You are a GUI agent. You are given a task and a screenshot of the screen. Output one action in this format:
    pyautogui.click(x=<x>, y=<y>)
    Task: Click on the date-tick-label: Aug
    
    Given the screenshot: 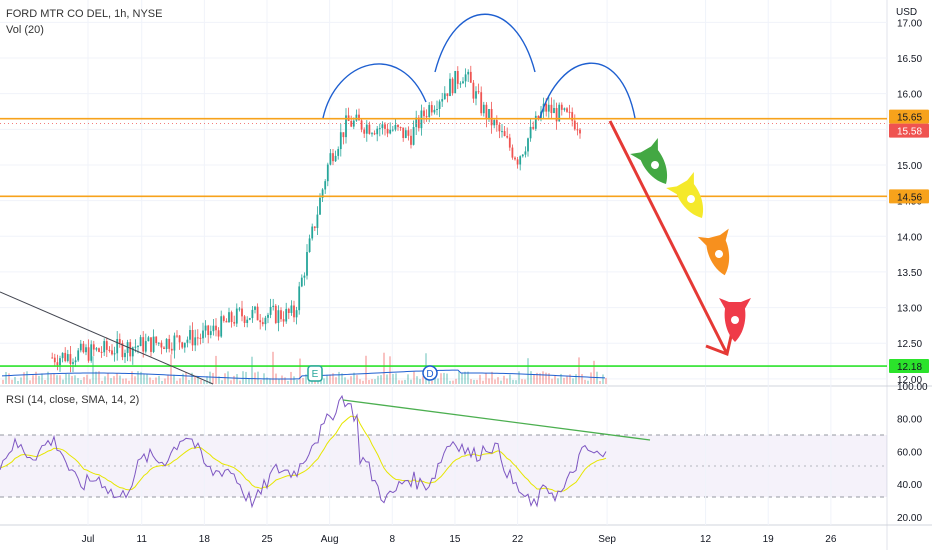 What is the action you would take?
    pyautogui.click(x=330, y=539)
    